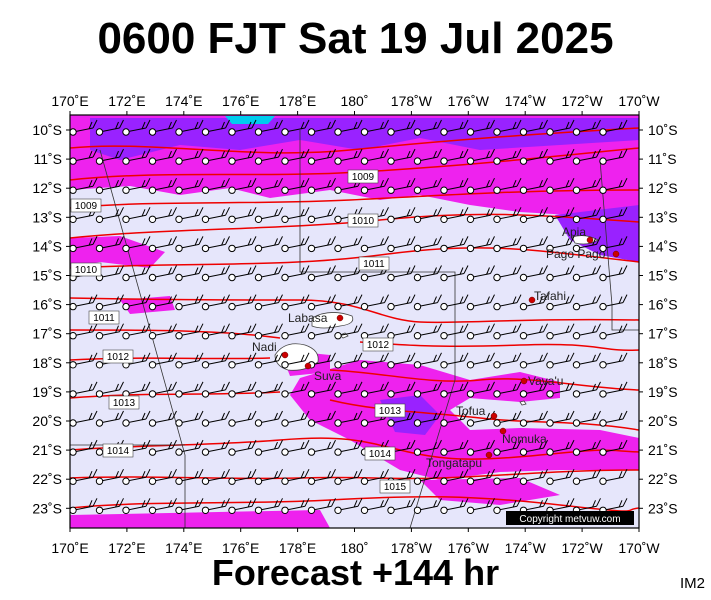  What do you see at coordinates (489, 455) in the screenshot?
I see `place-marker` at bounding box center [489, 455].